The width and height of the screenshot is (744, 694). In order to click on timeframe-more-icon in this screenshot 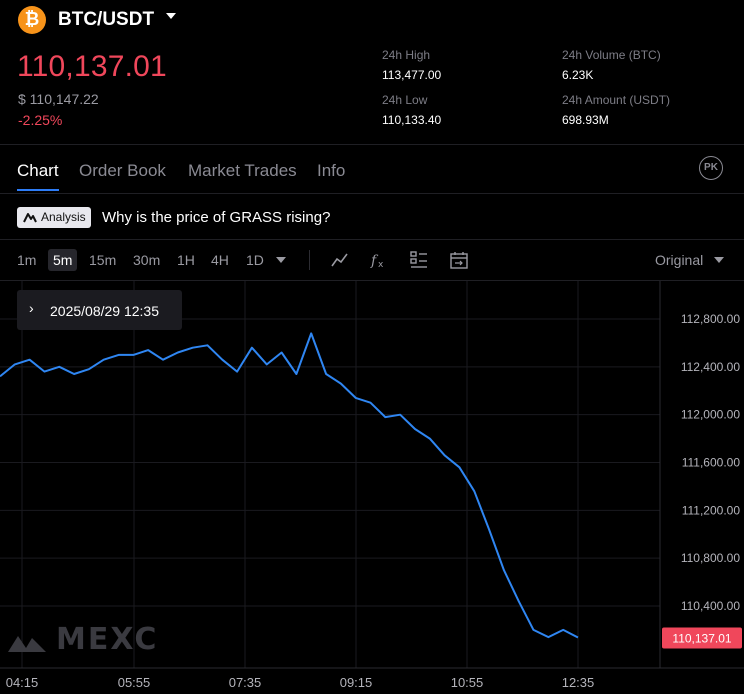, I will do `click(281, 260)`.